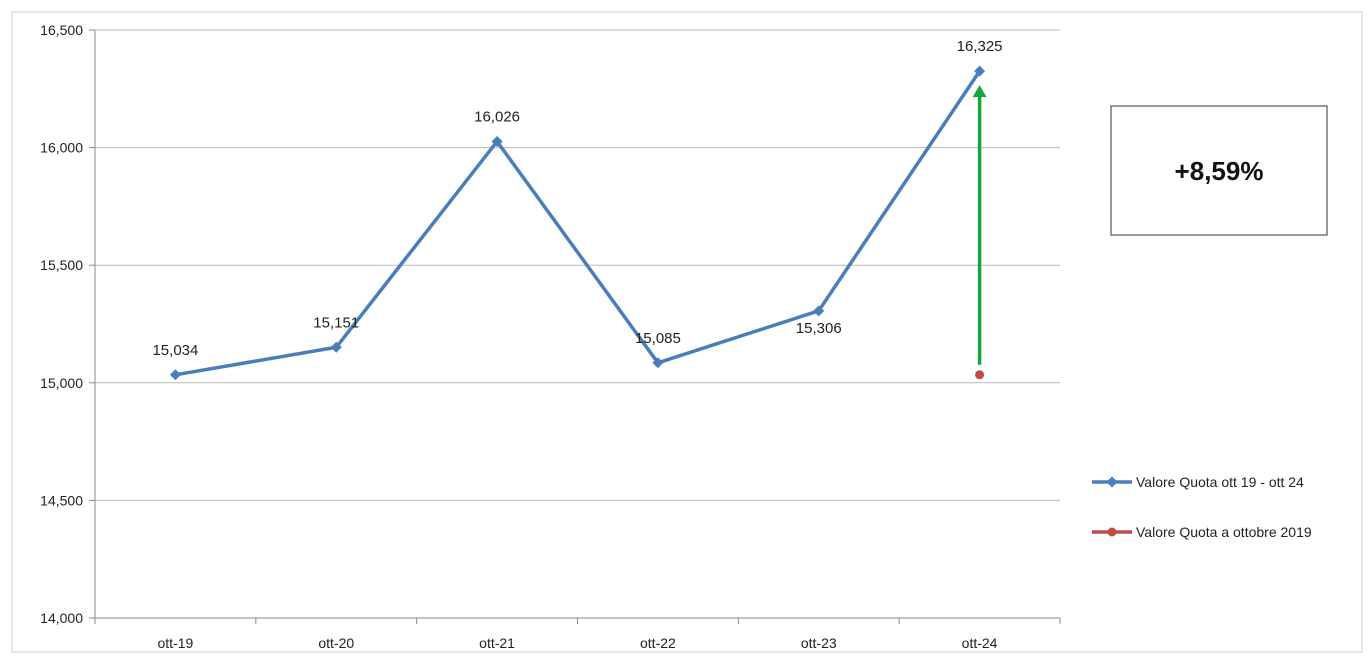 Image resolution: width=1372 pixels, height=659 pixels. I want to click on arrow-head, so click(979, 91).